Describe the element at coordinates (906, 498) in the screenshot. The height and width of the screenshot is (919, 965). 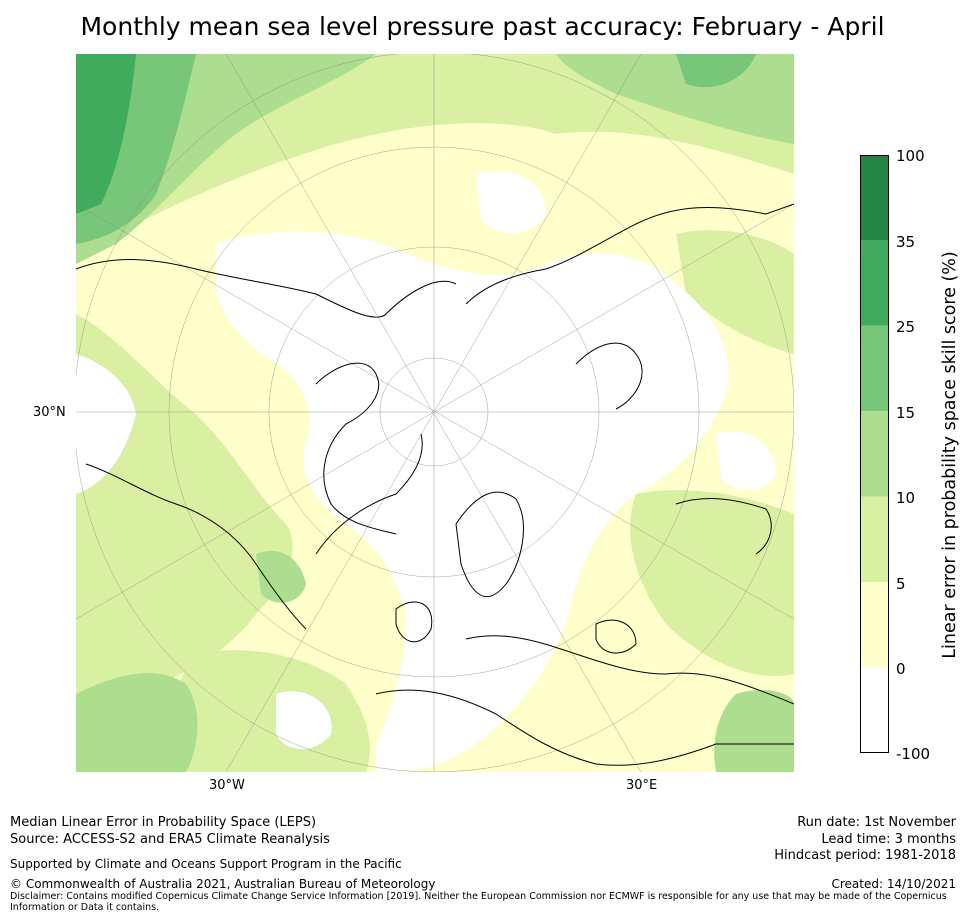
I see `colorbar-tick: 10` at that location.